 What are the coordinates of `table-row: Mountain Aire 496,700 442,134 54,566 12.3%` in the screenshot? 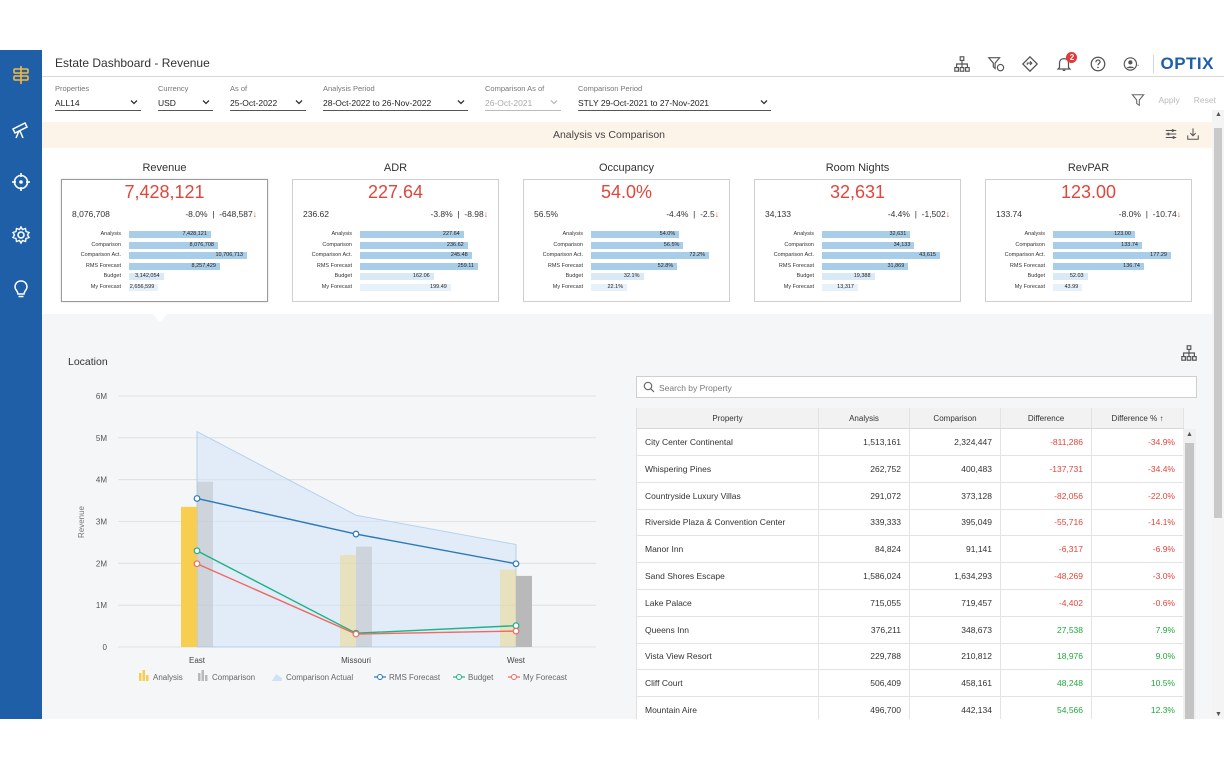 It's located at (910, 708).